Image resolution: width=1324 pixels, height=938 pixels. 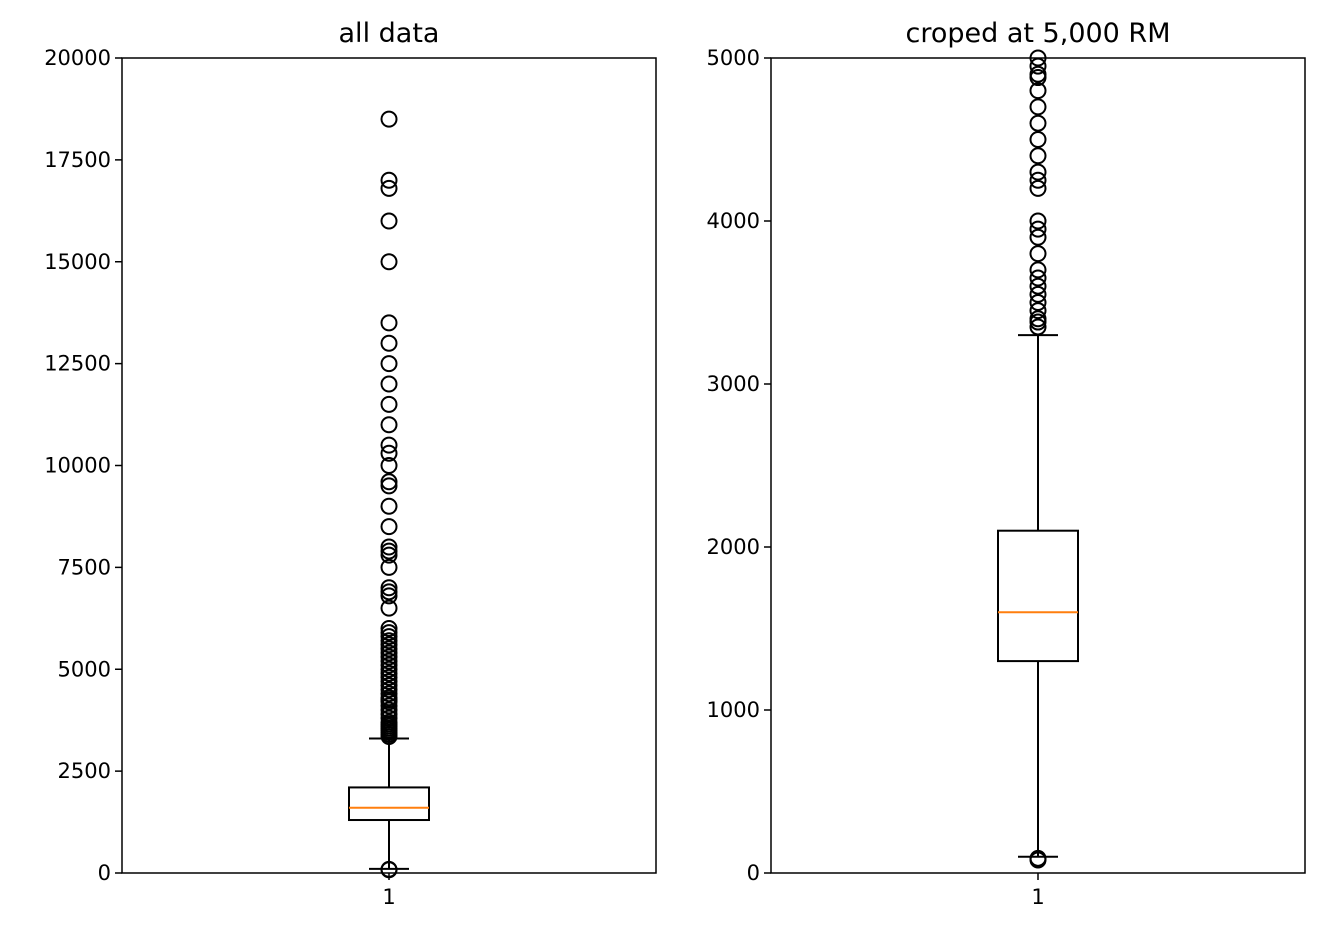 I want to click on box-plot-all-data, so click(x=389, y=494).